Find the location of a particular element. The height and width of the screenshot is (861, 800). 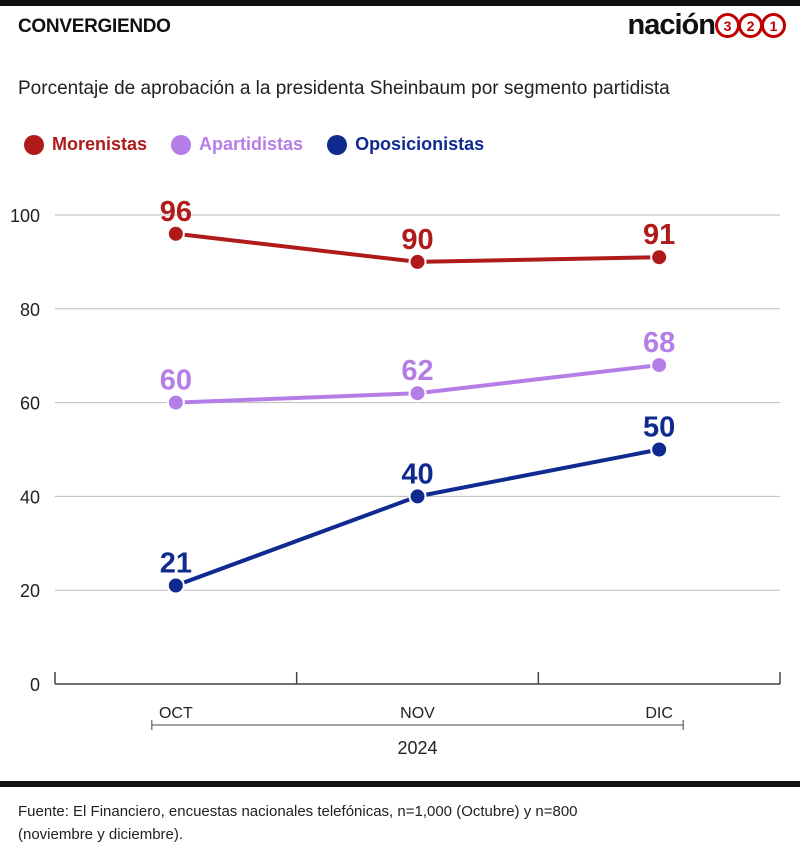

legend-item-morenistas: Morenistas is located at coordinates (85, 144).